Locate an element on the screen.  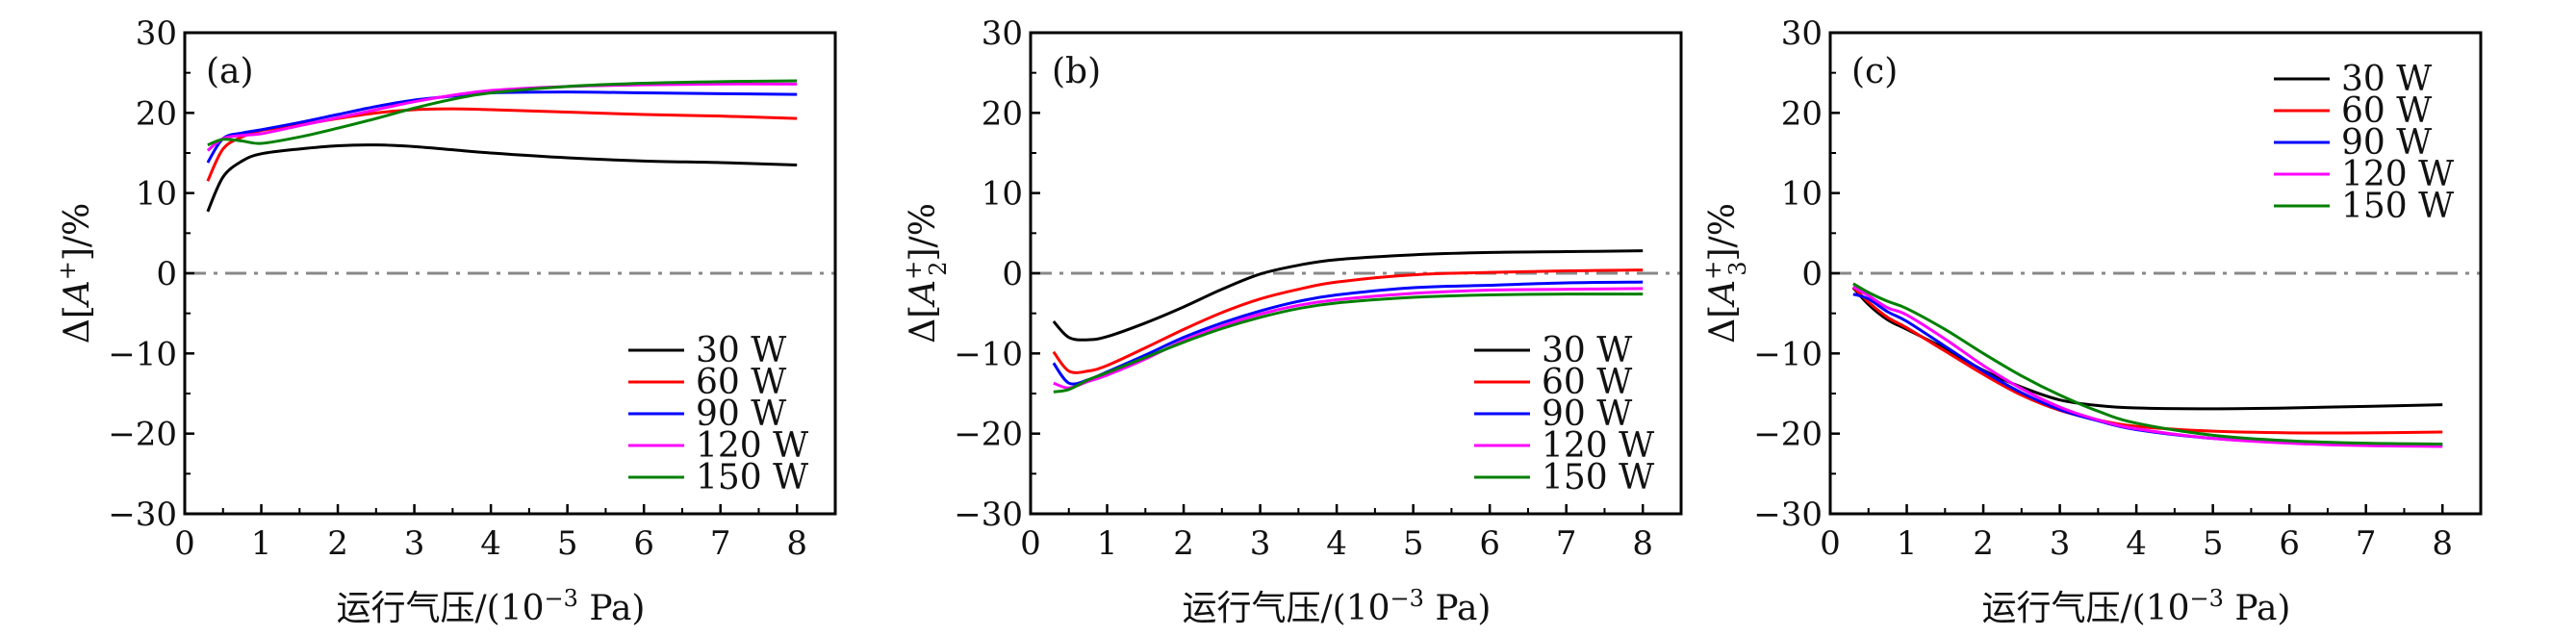
y-label-subscript: 3 is located at coordinates (1737, 268).